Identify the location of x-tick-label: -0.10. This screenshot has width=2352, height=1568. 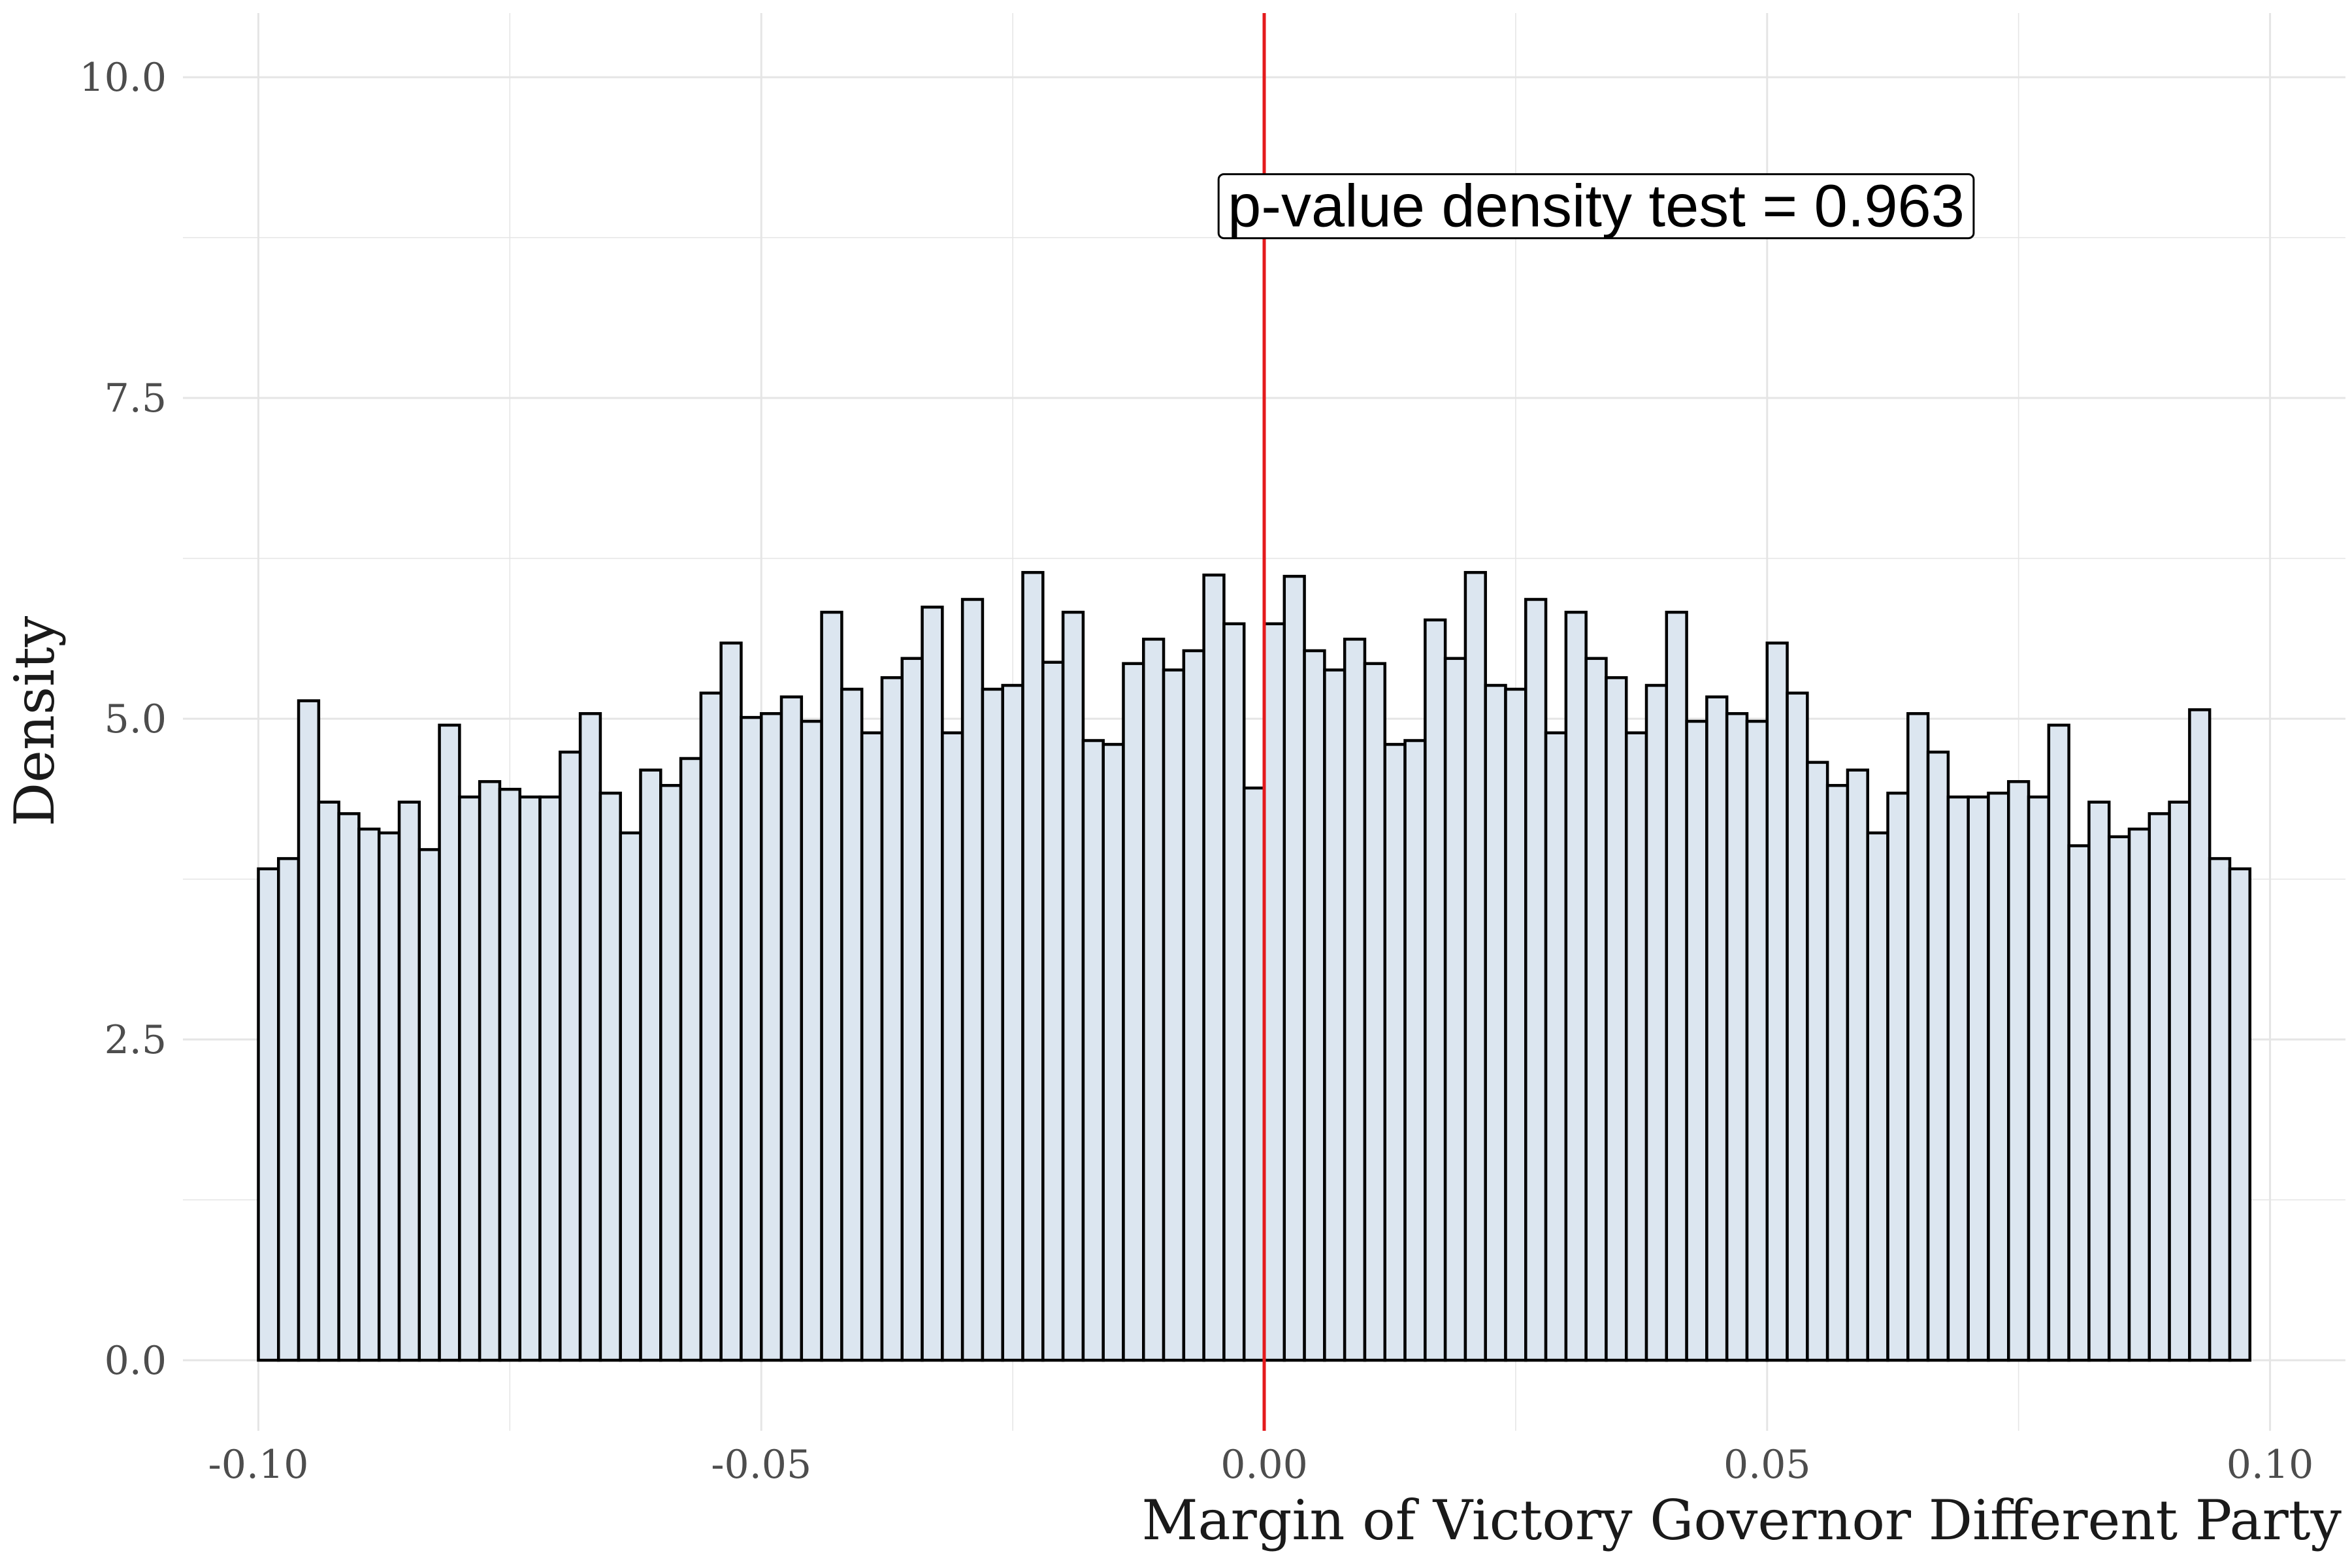
(258, 1465).